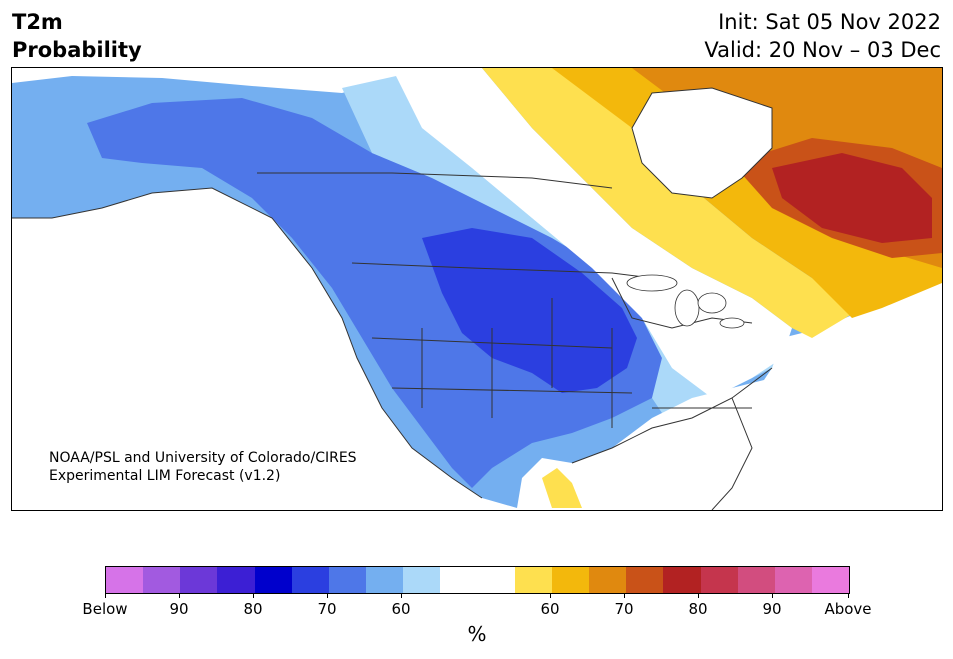  Describe the element at coordinates (77, 36) in the screenshot. I see `map-title: T2m Probability` at that location.